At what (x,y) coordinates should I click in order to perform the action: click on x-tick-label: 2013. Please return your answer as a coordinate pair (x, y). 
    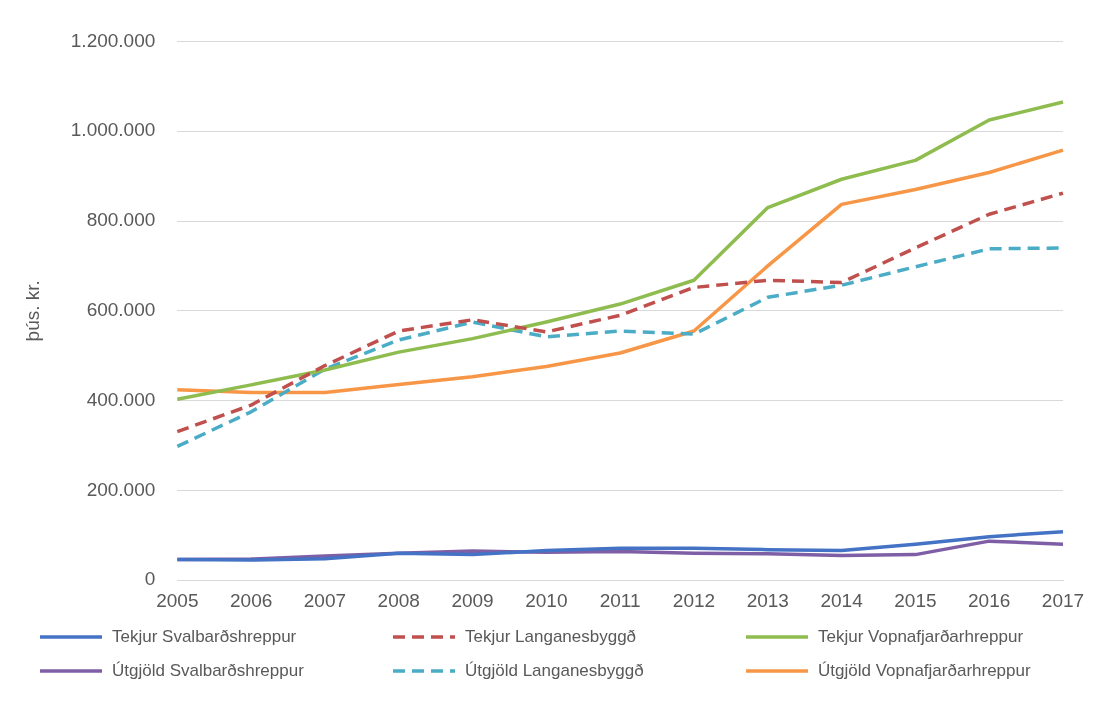
    Looking at the image, I should click on (767, 600).